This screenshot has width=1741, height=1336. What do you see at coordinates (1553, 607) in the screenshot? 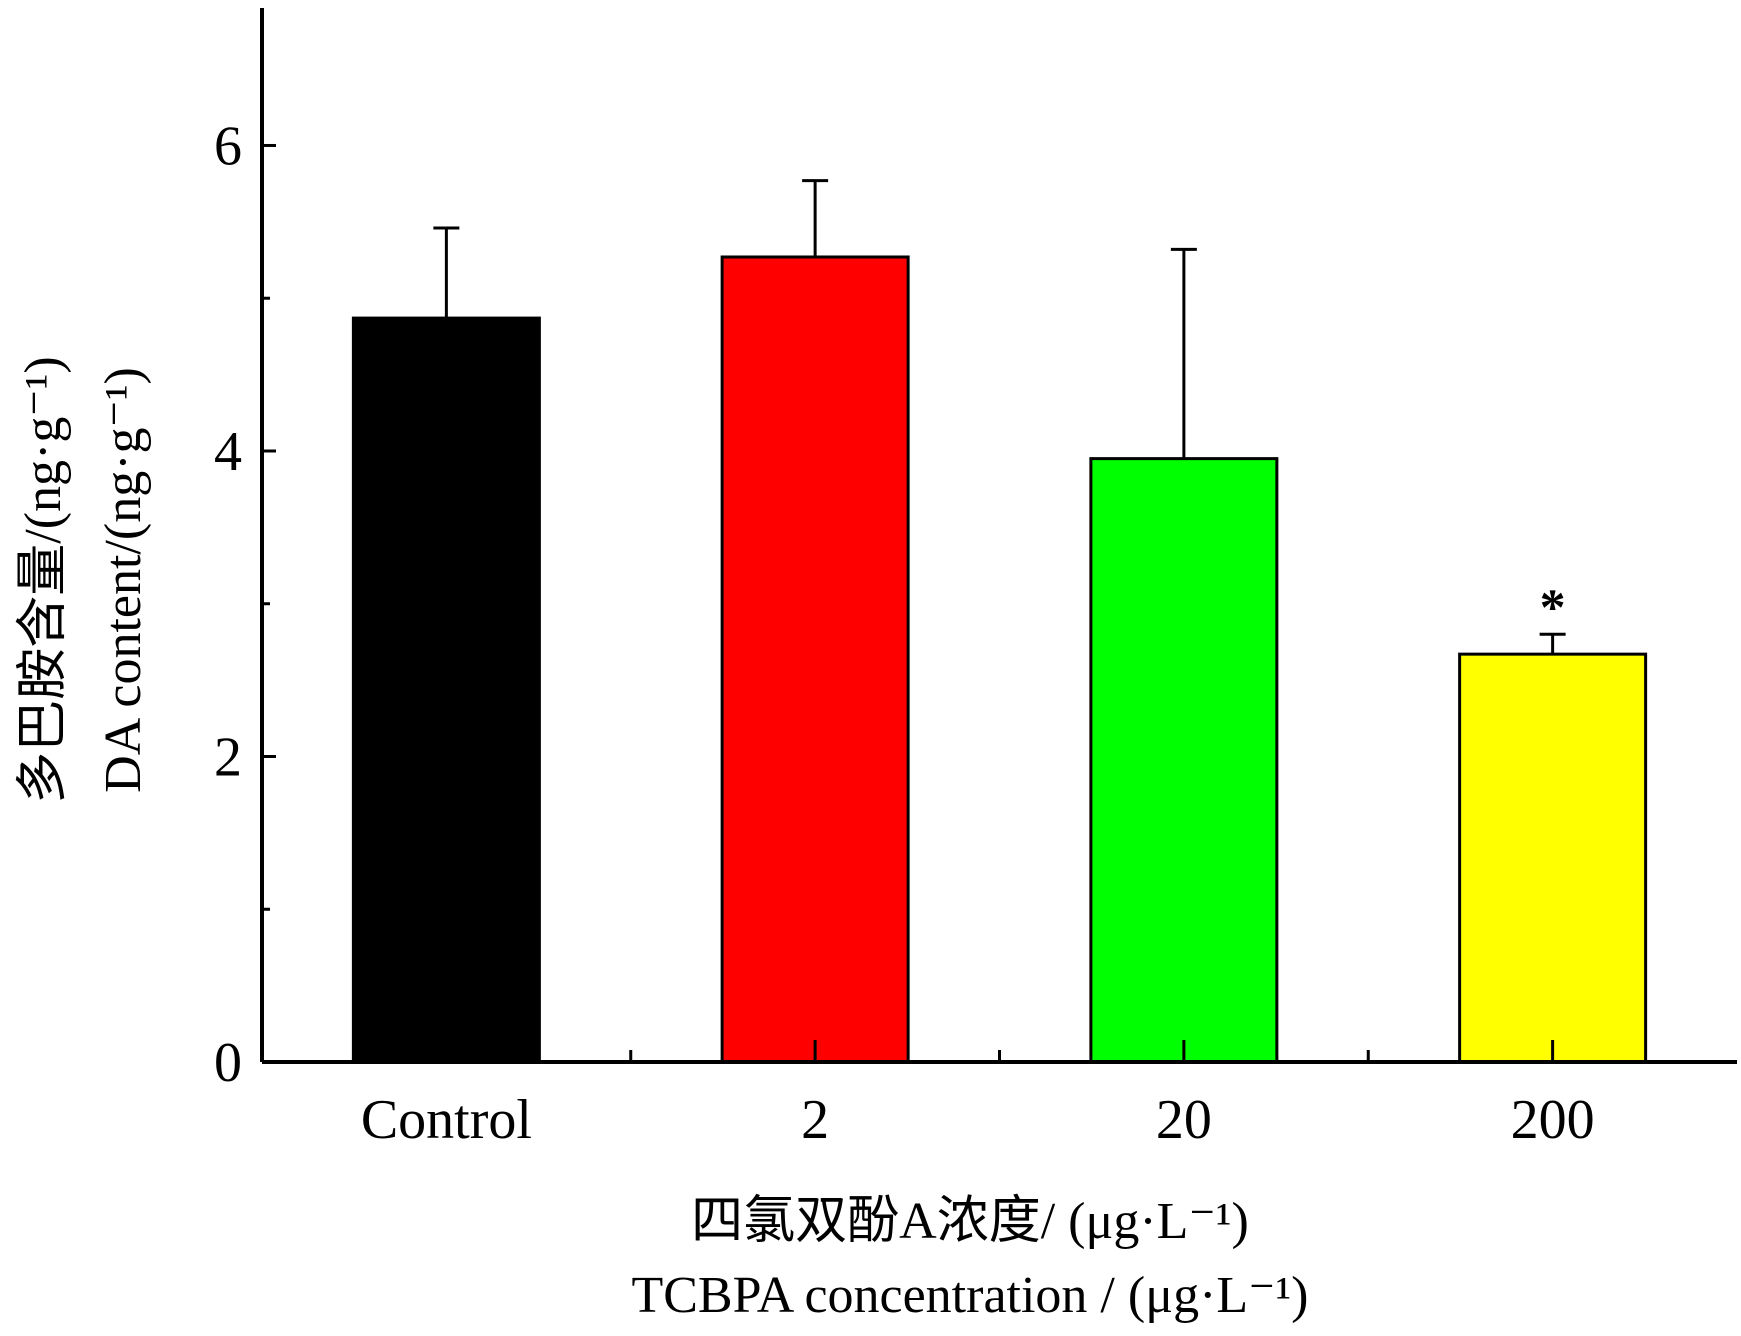
I see `significance-mark: *` at bounding box center [1553, 607].